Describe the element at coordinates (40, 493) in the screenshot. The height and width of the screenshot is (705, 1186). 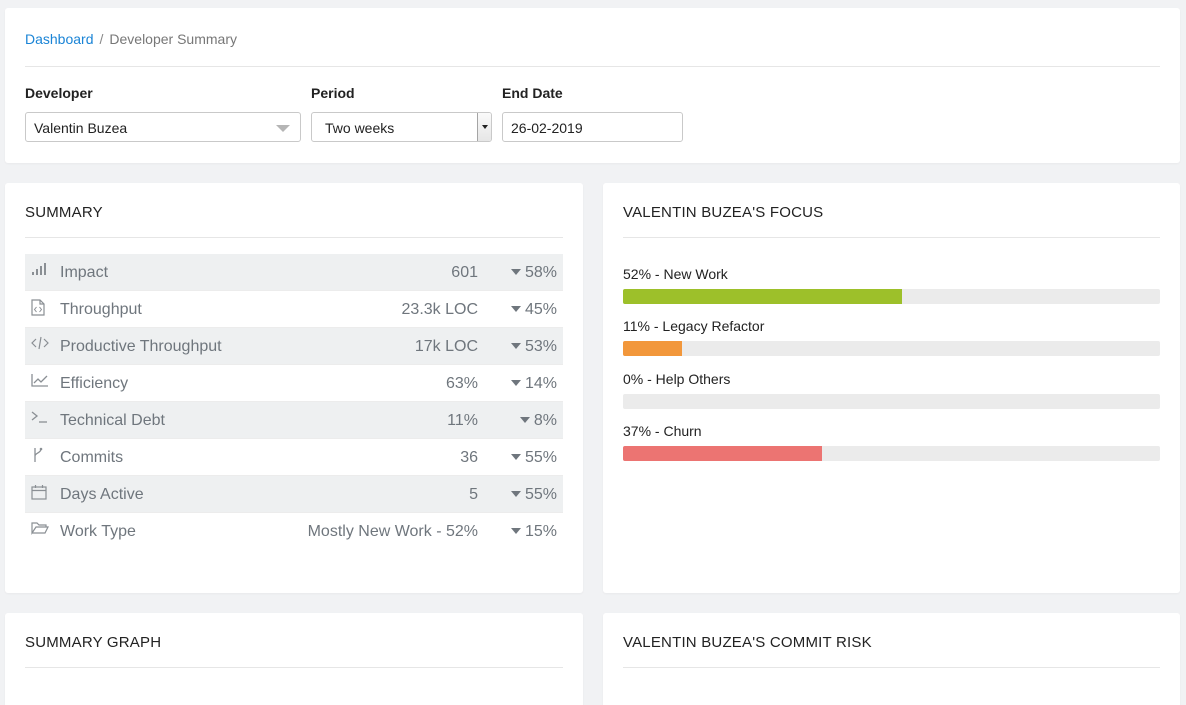
I see `calendar-icon` at that location.